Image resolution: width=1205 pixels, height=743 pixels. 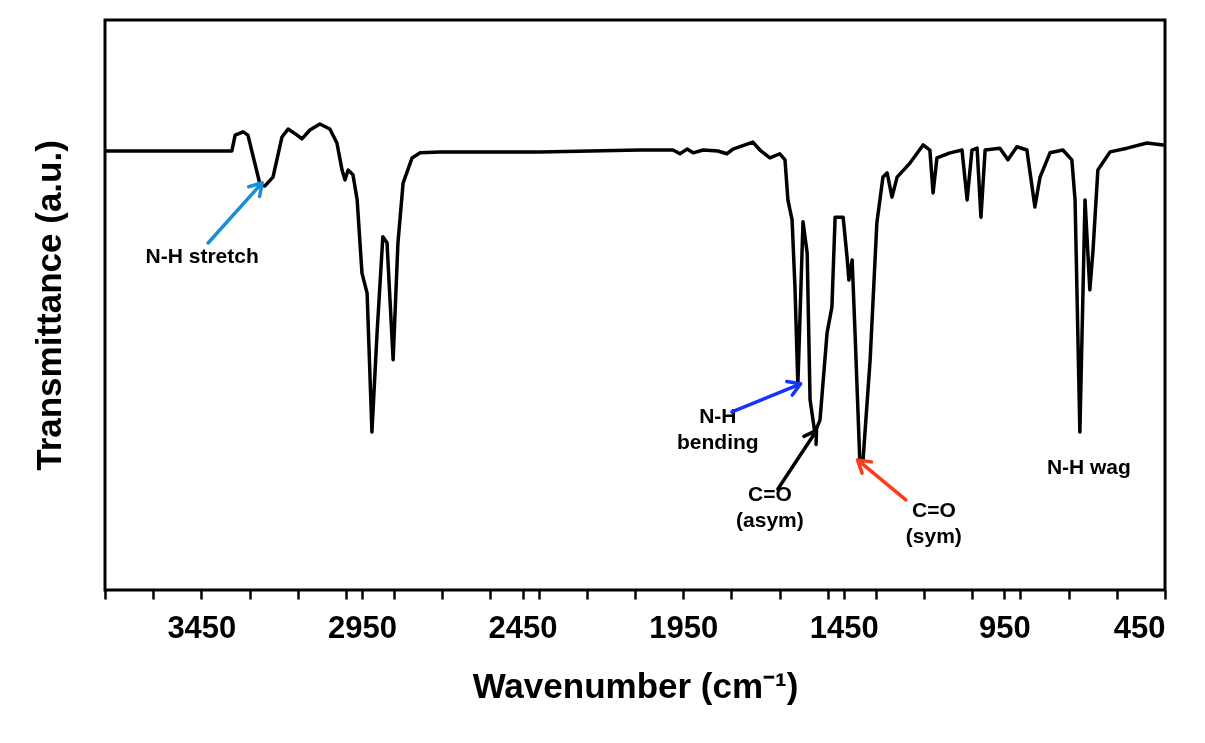 What do you see at coordinates (844, 627) in the screenshot?
I see `x-tick-label: 1450` at bounding box center [844, 627].